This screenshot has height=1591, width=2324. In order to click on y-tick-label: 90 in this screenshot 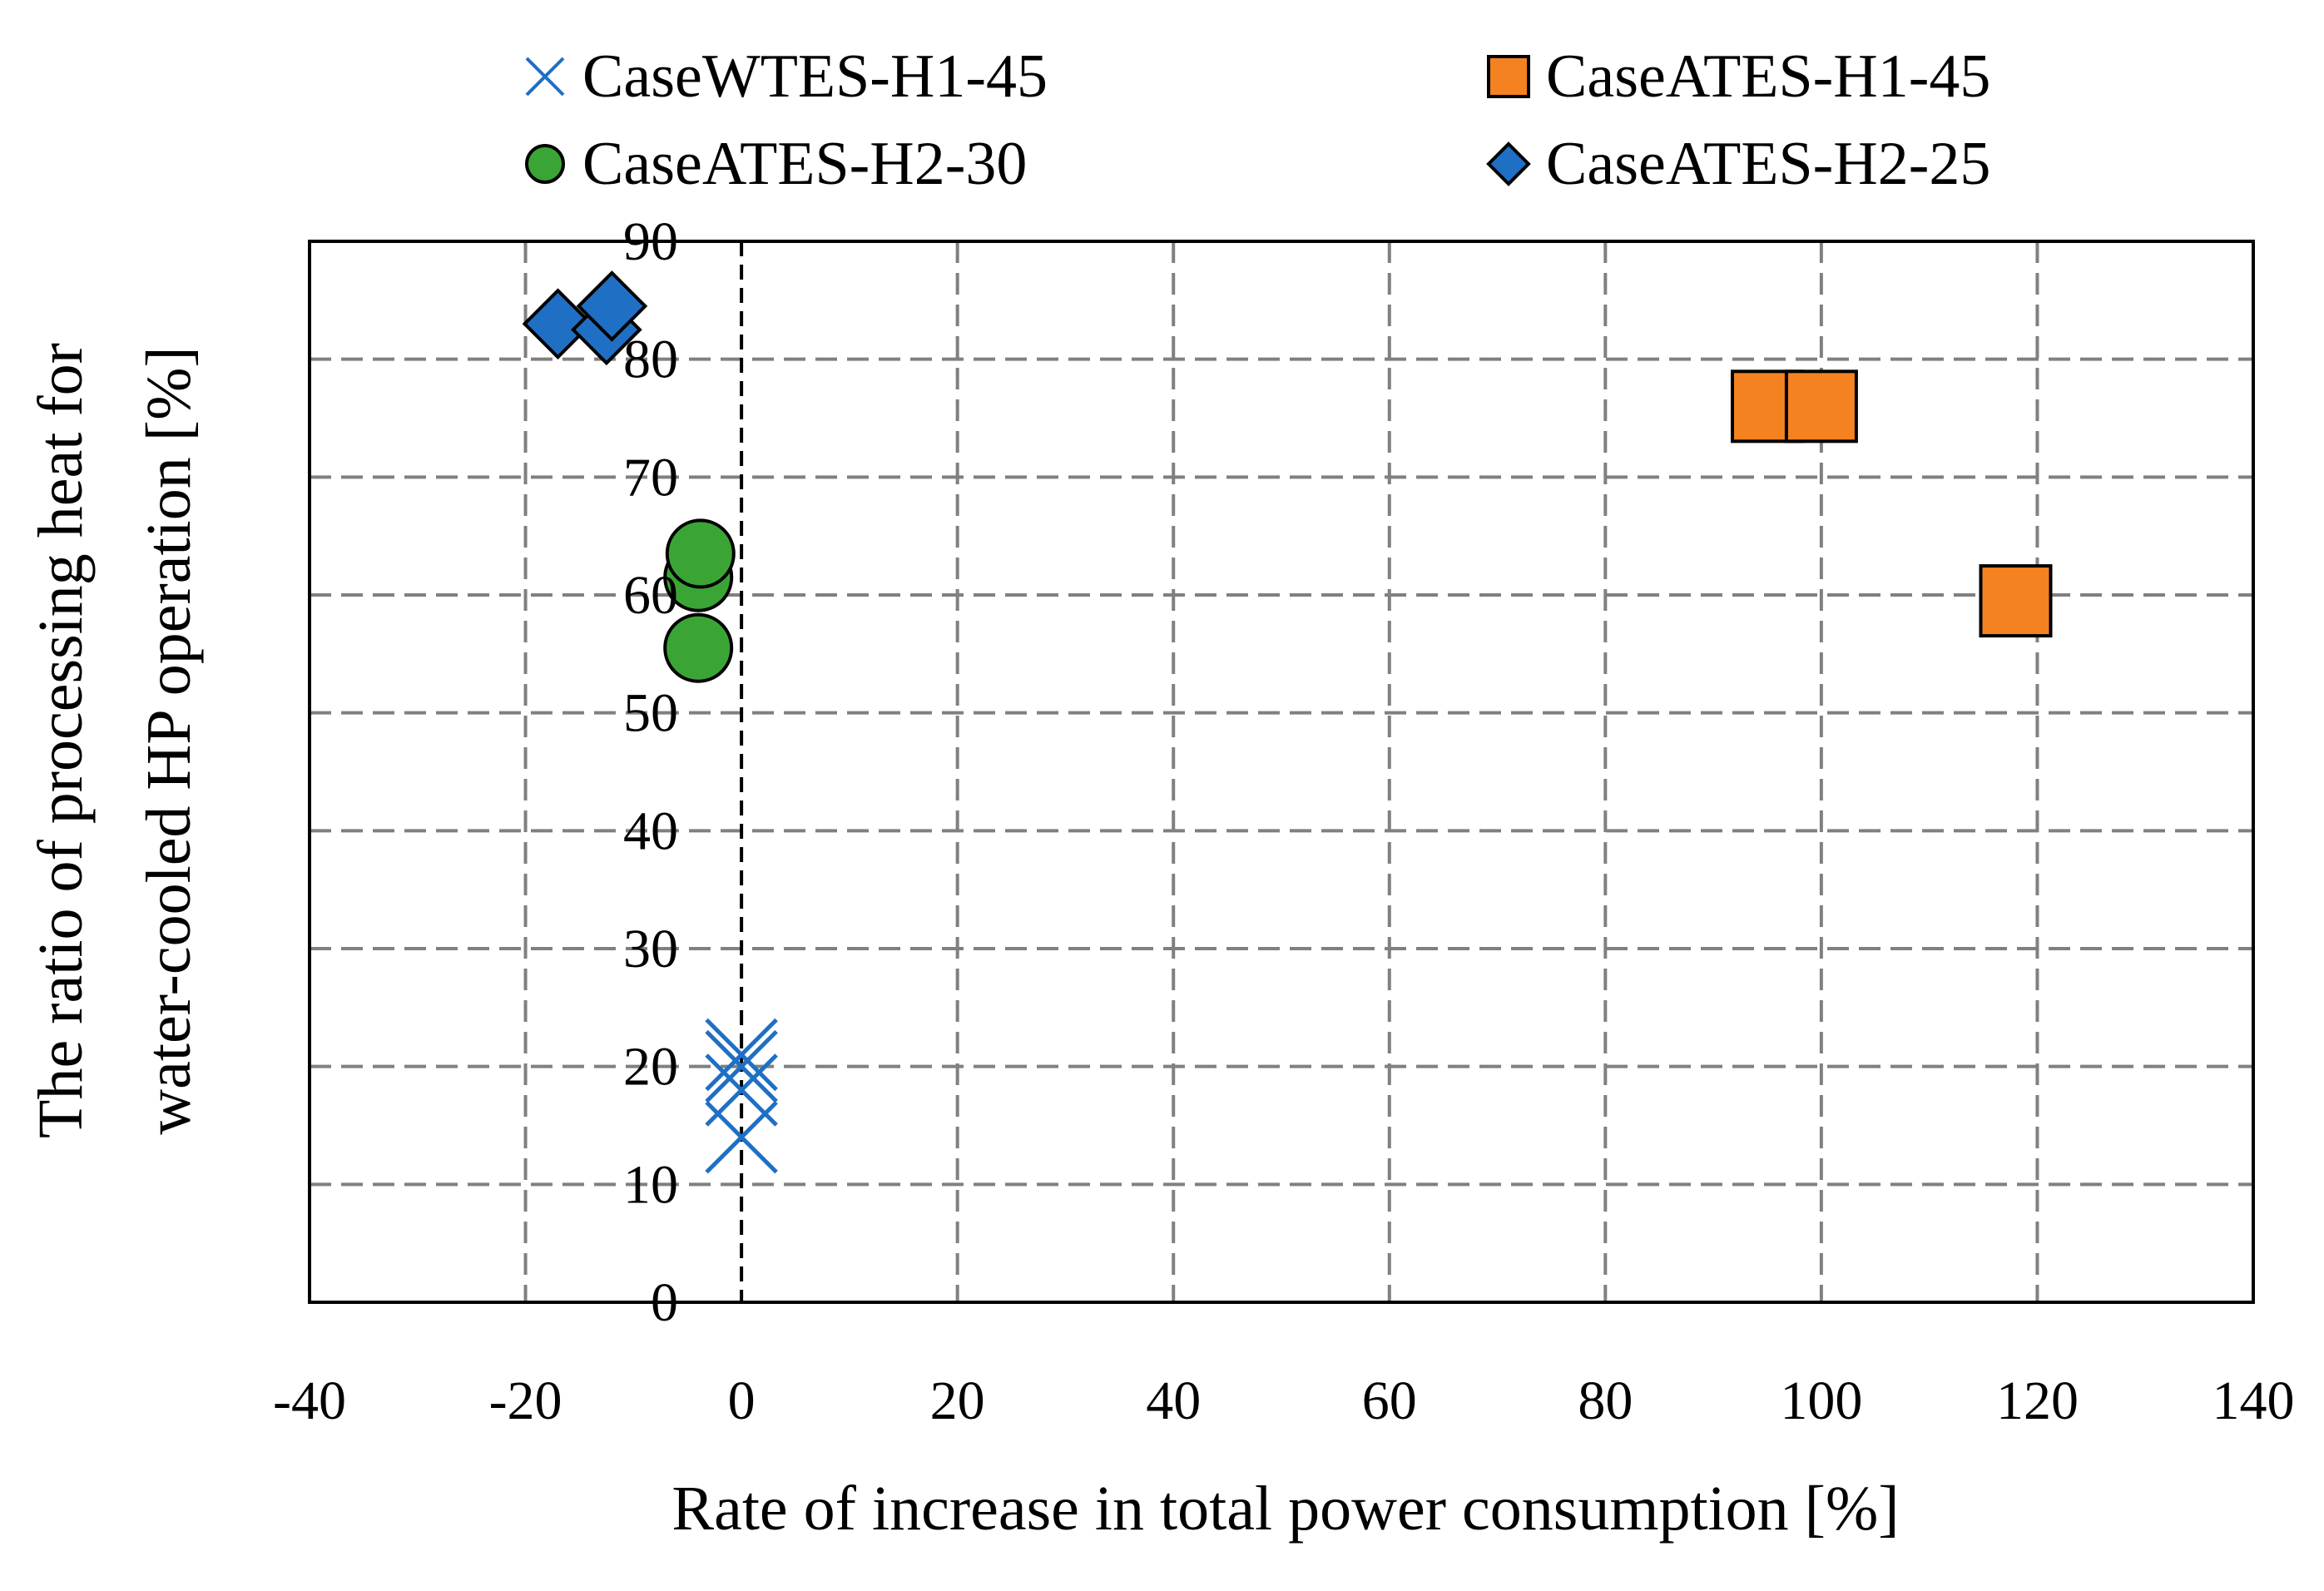, I will do `click(650, 241)`.